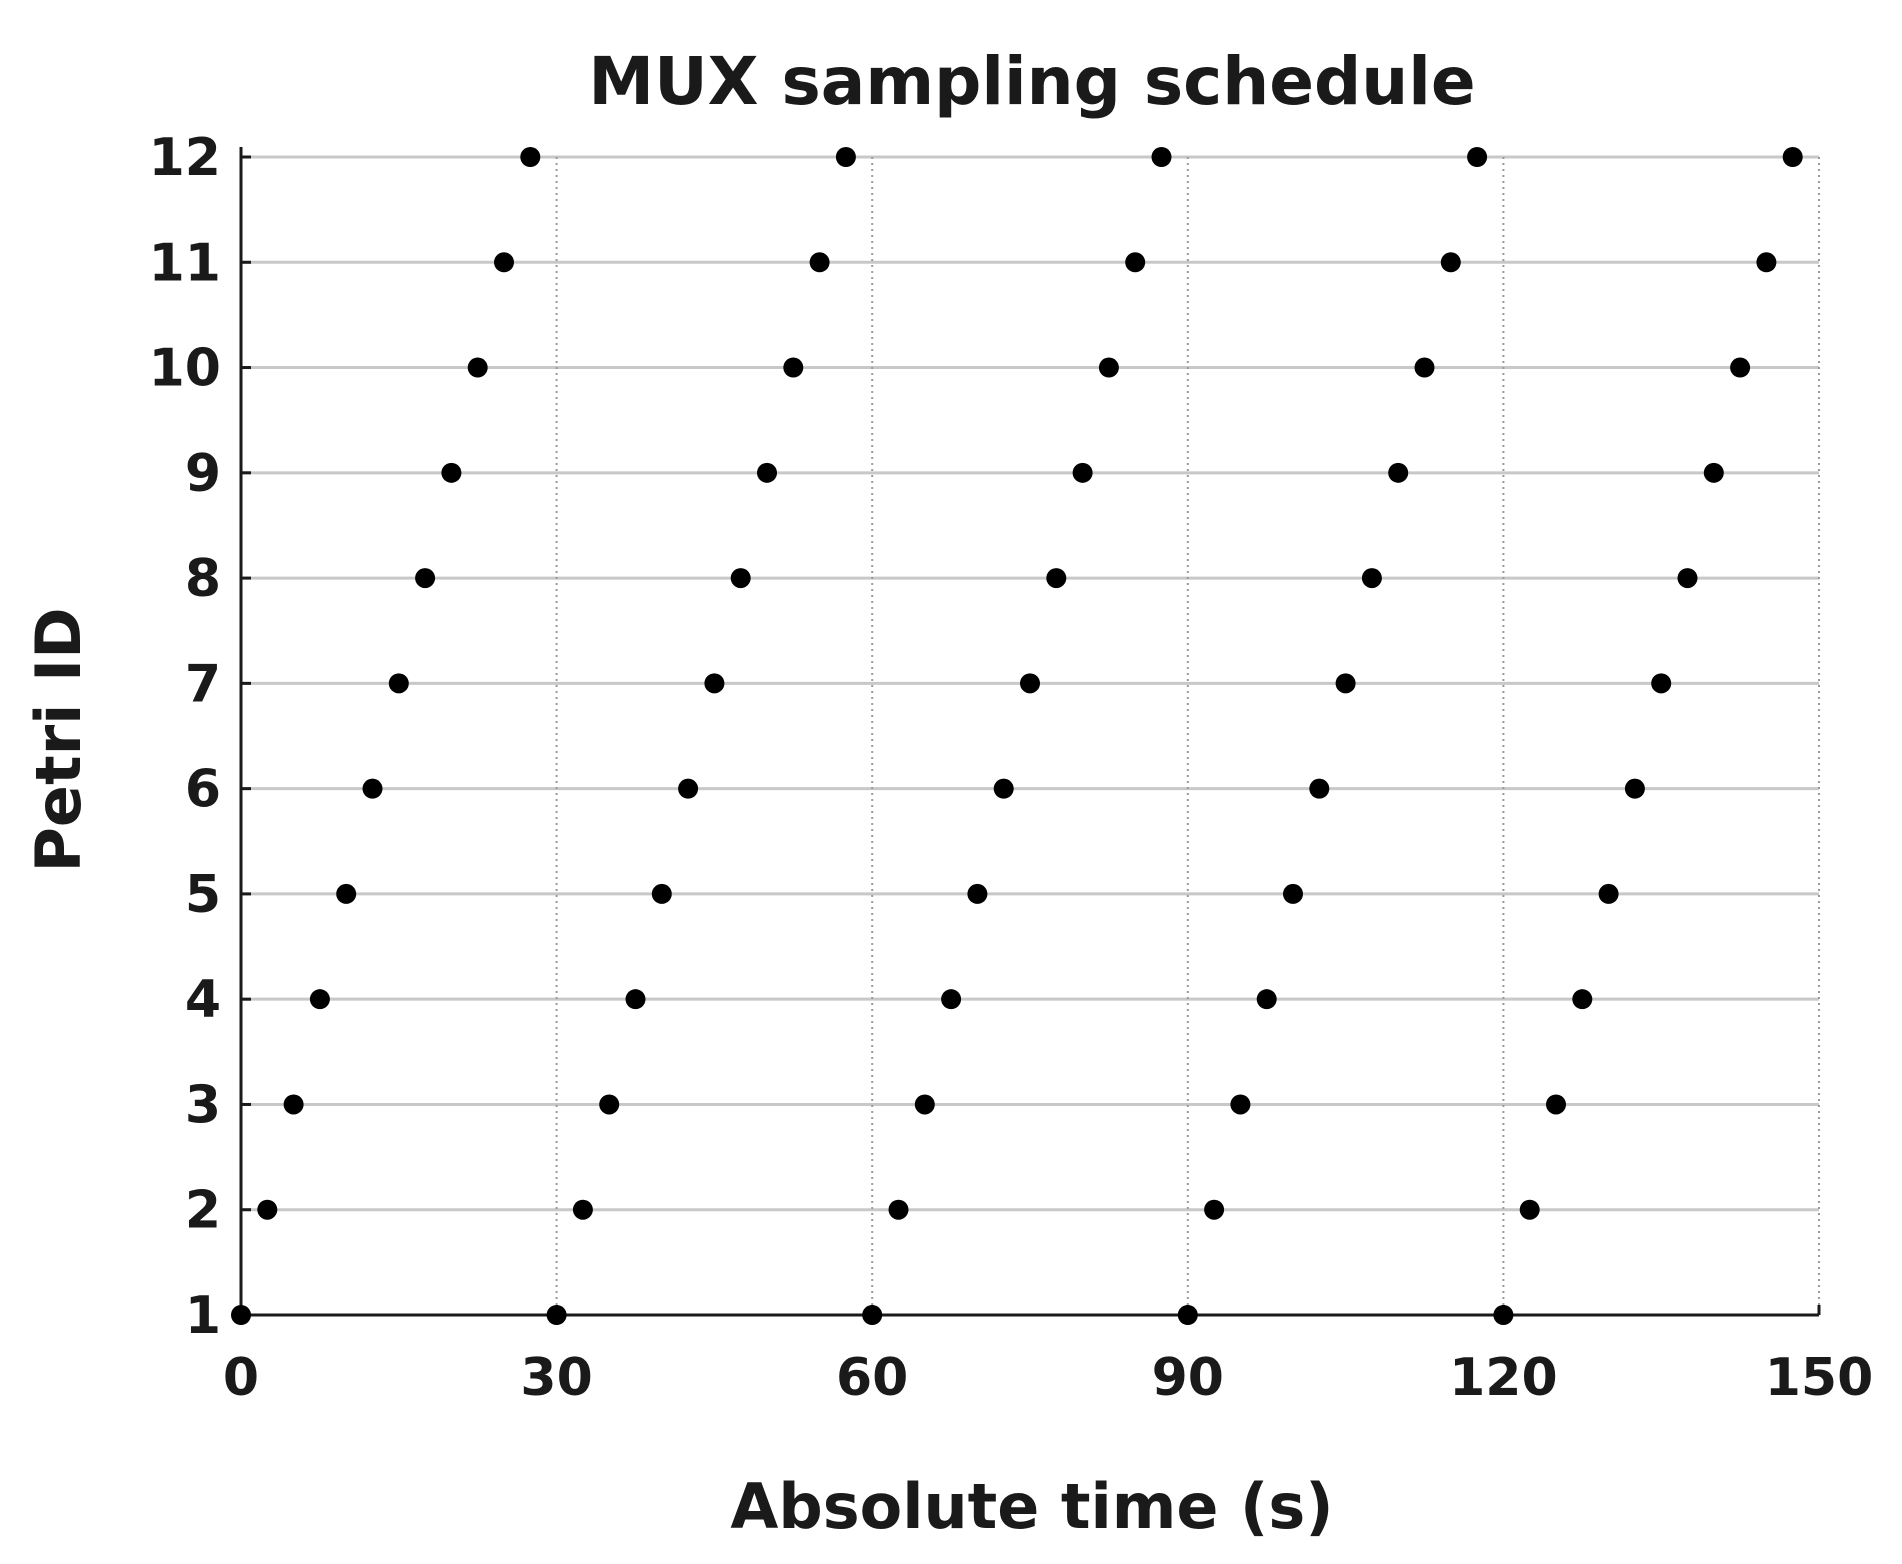 The width and height of the screenshot is (1902, 1564). I want to click on y-tick-label: 12, so click(185, 158).